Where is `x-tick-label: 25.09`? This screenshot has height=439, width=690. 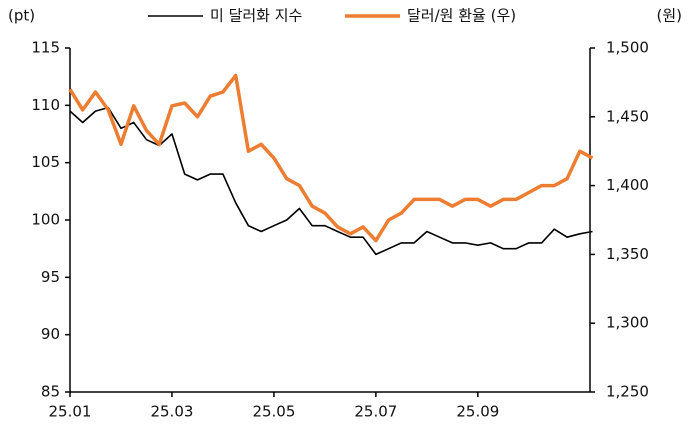 x-tick-label: 25.09 is located at coordinates (477, 412).